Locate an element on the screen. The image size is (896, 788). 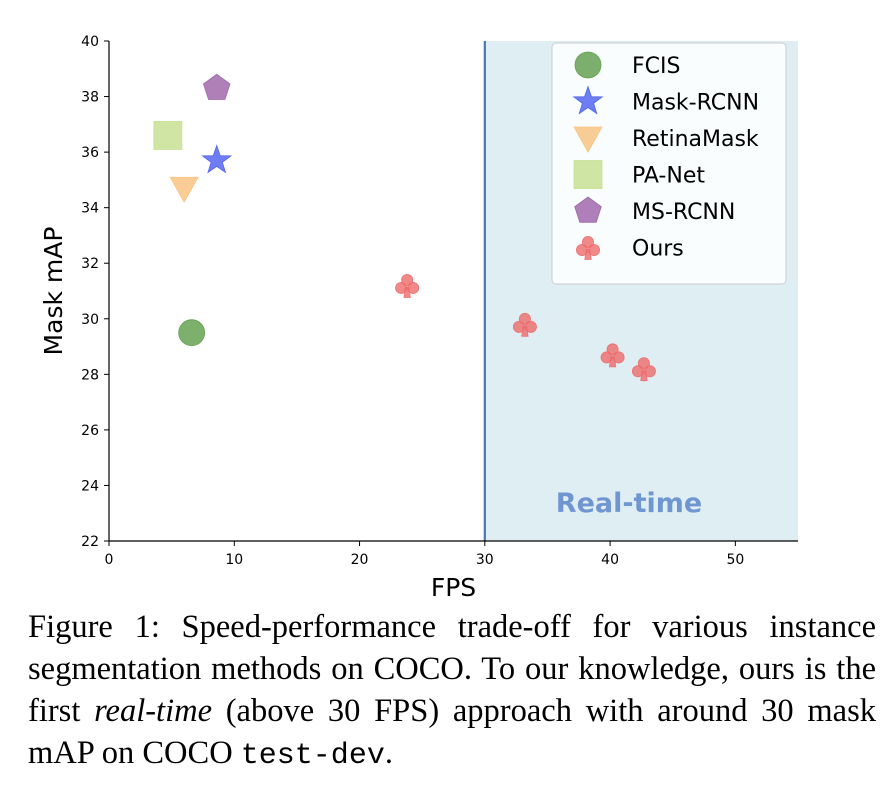
y-tick-label: 24 is located at coordinates (90, 486).